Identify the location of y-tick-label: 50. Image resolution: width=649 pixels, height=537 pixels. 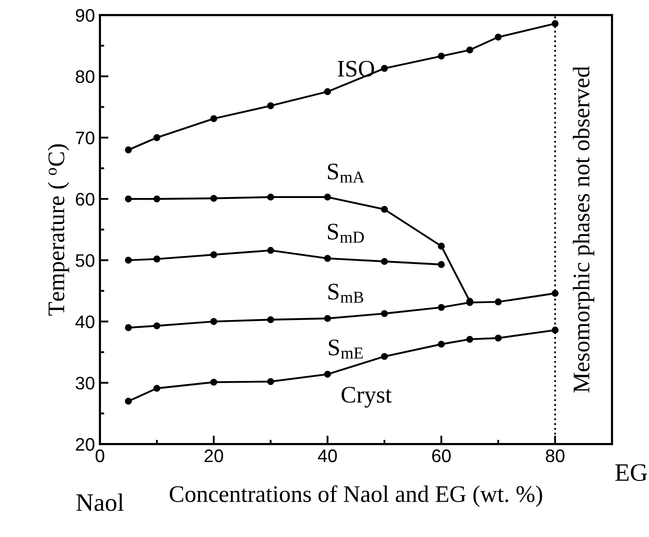
(85, 260).